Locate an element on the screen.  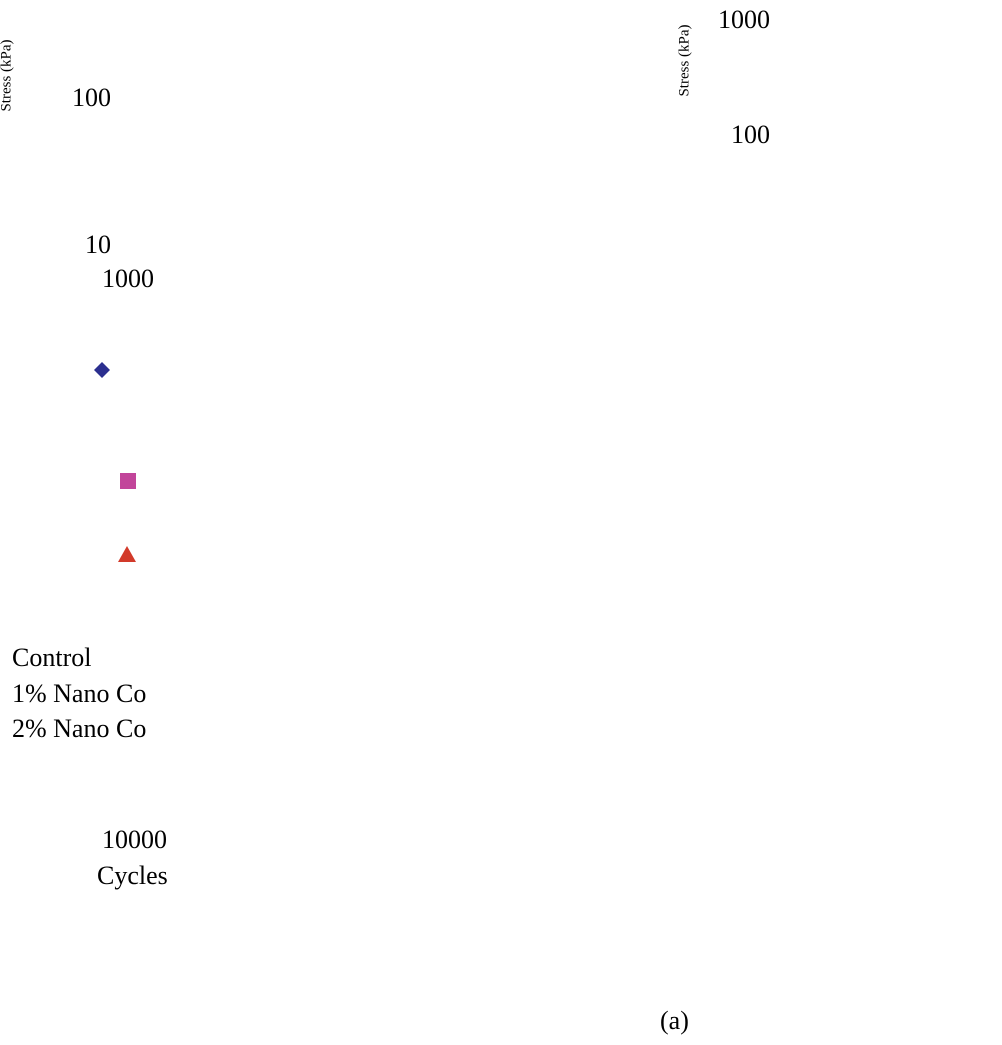
legend-entry-1pct-nano-co: 1% Nano Co is located at coordinates (79, 693).